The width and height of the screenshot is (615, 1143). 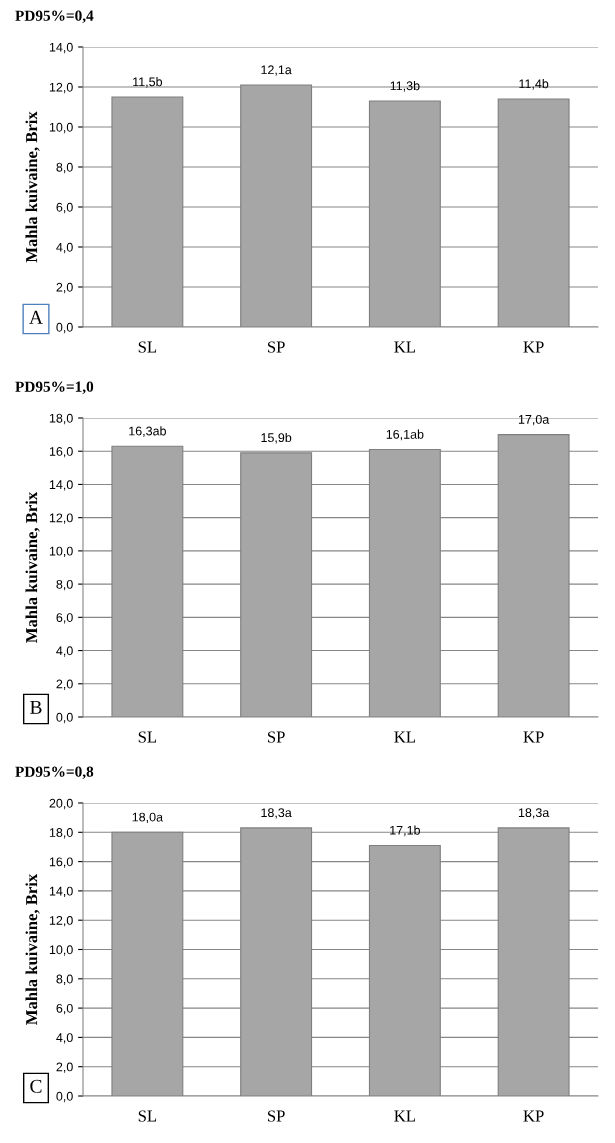 I want to click on data-label: 16,3ab, so click(x=147, y=431).